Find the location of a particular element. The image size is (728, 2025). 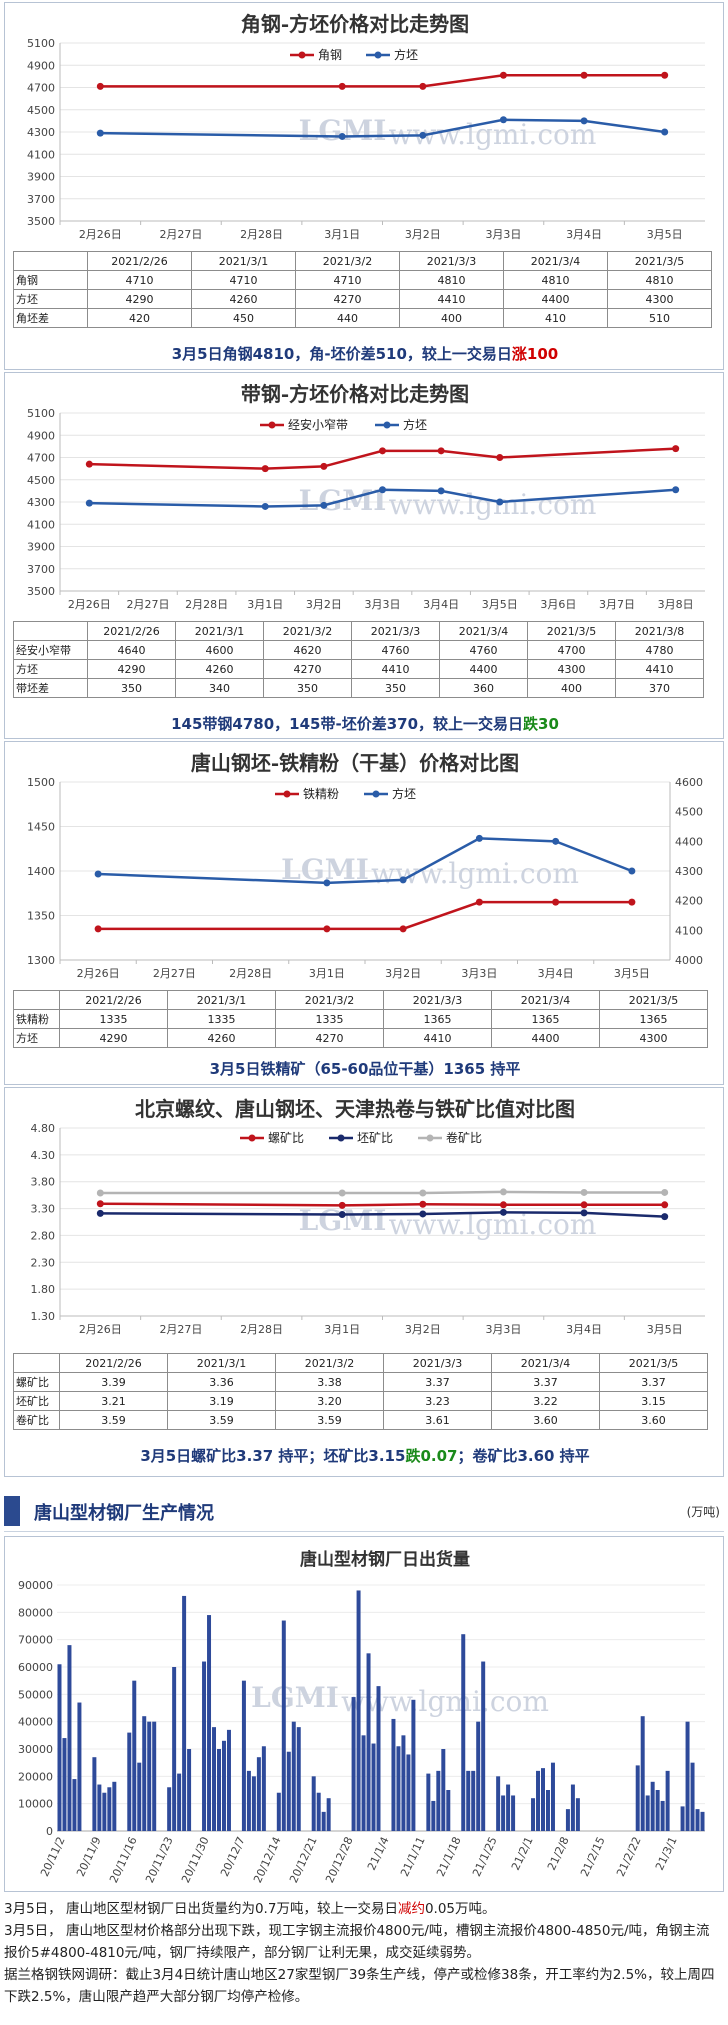

y-tick-label: 10000 is located at coordinates (35, 1804).